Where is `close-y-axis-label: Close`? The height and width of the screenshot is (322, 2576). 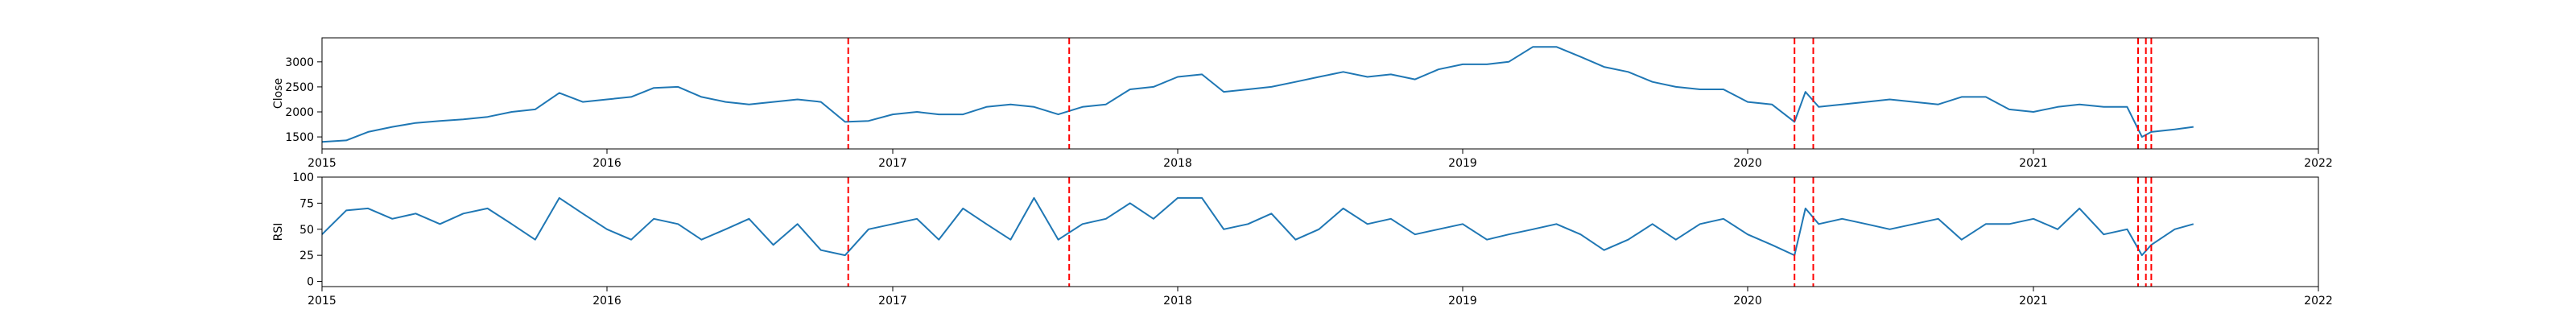 close-y-axis-label: Close is located at coordinates (278, 93).